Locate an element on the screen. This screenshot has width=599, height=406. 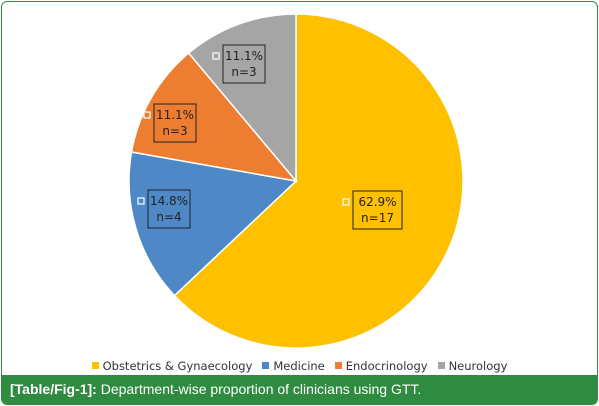
data-label-count: n=4 is located at coordinates (168, 217).